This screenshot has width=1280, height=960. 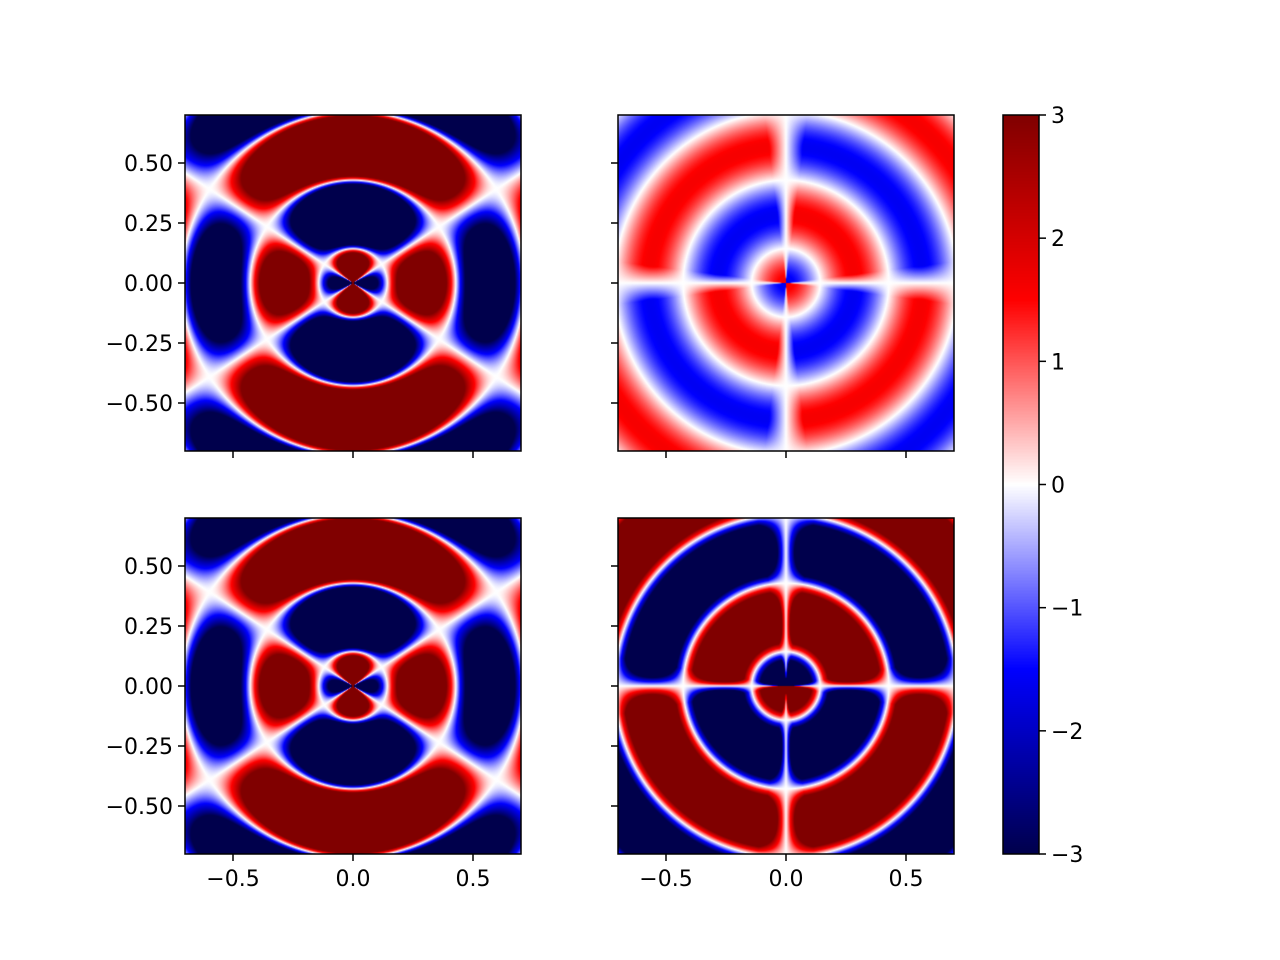 I want to click on axes-frame-top-right, so click(x=786, y=283).